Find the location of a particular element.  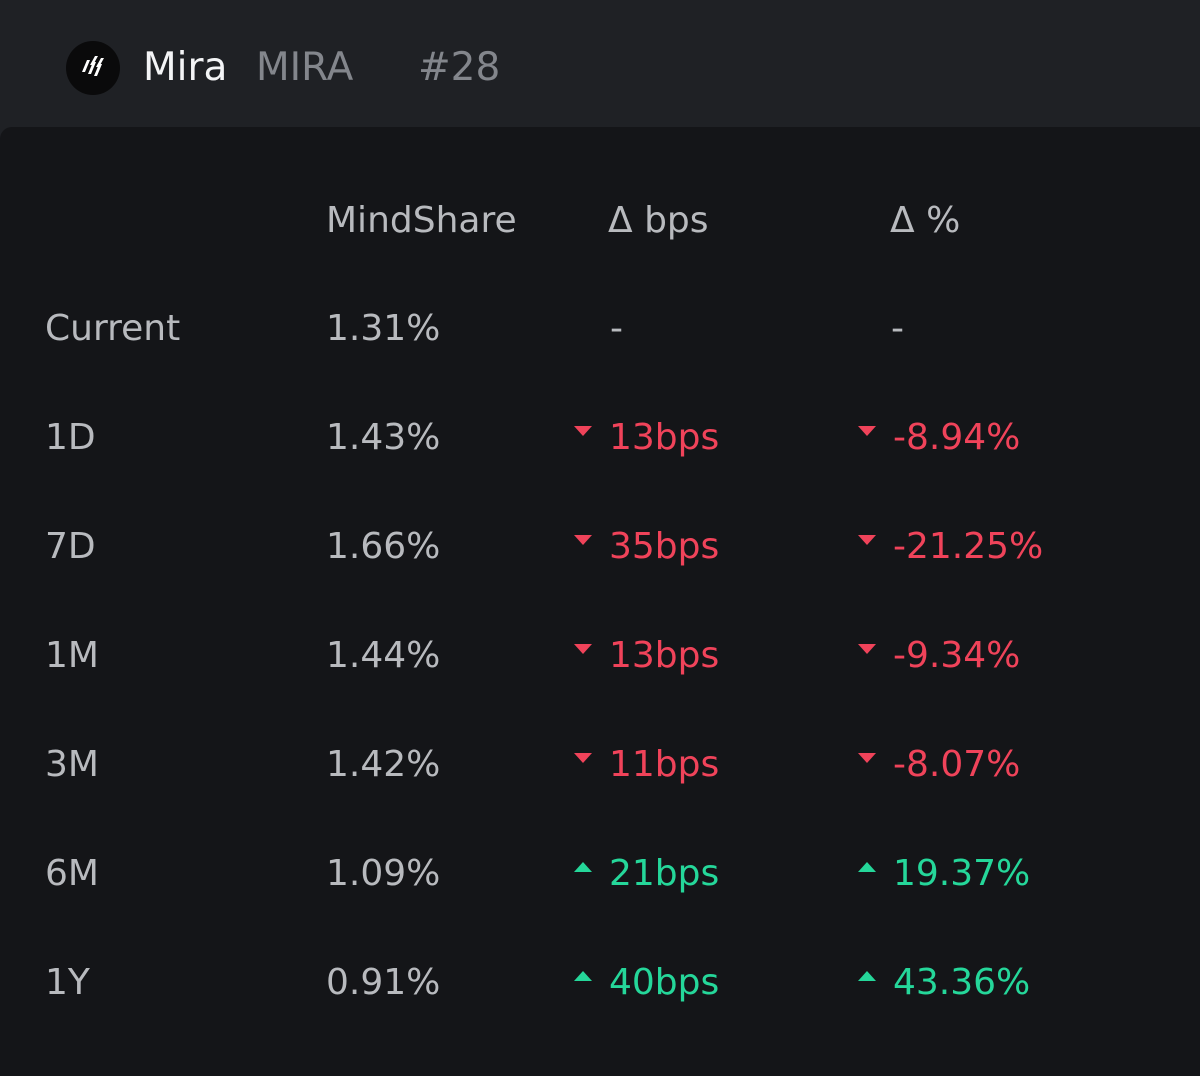

delta-pct-cell: -8.94% is located at coordinates (939, 438).